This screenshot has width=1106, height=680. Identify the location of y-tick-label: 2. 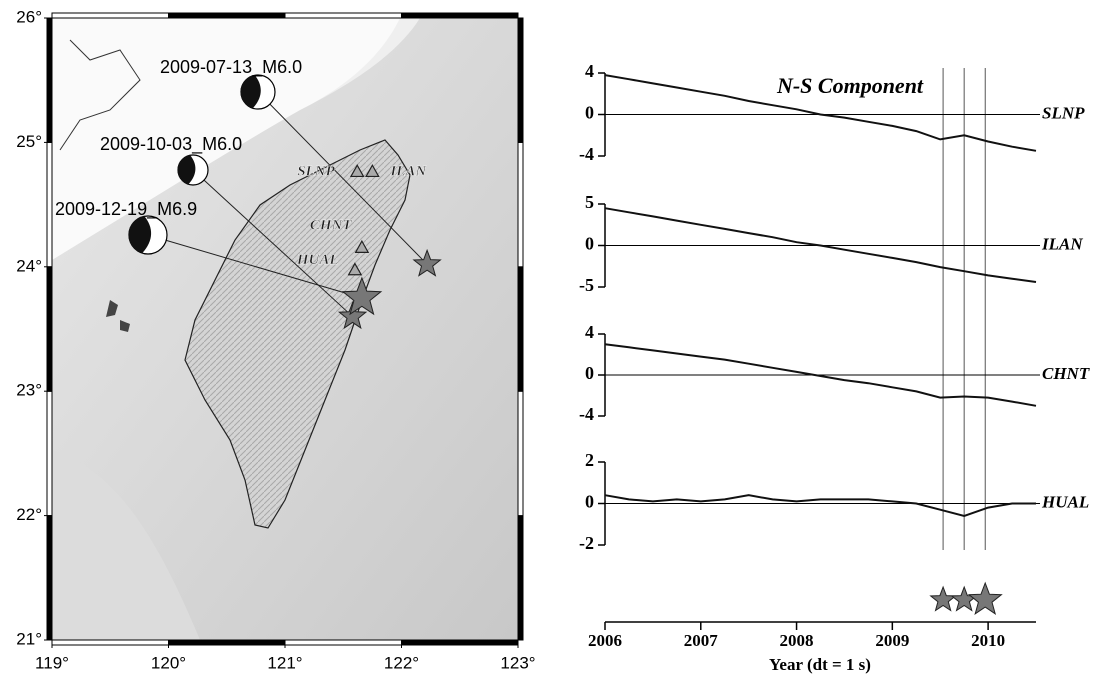
(589, 460).